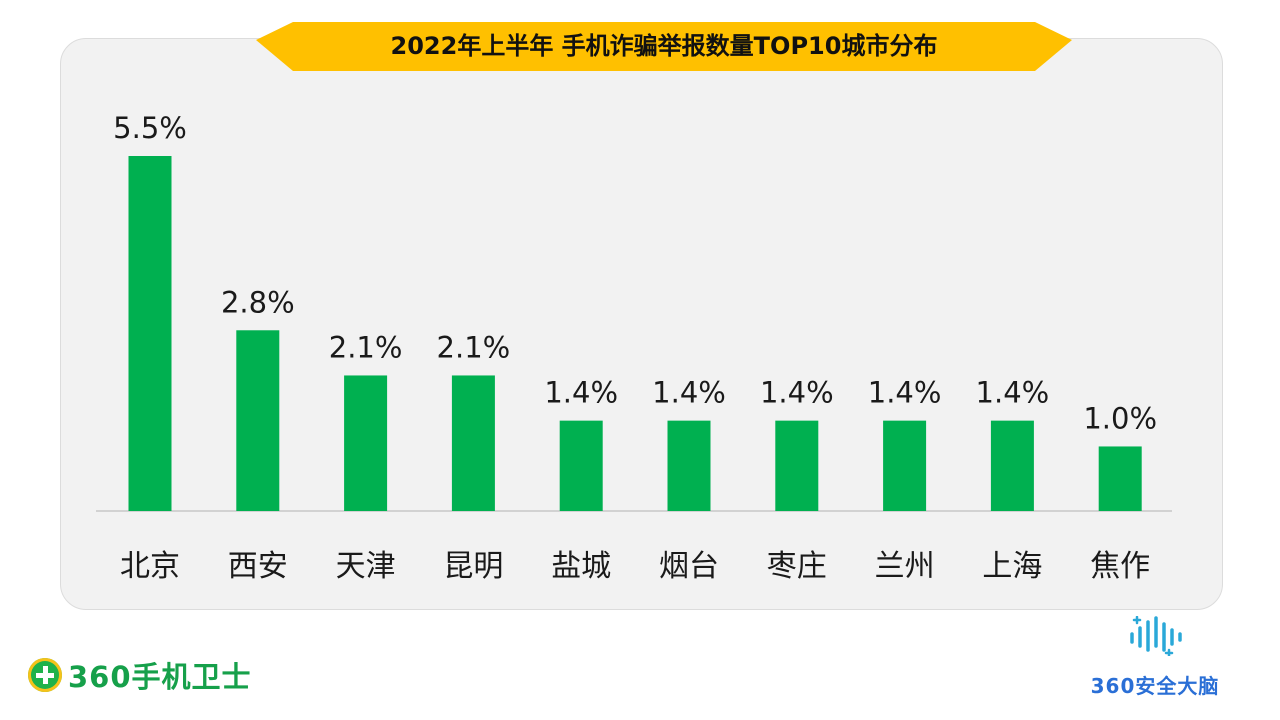  What do you see at coordinates (1120, 418) in the screenshot?
I see `value-label-9: 1.0%` at bounding box center [1120, 418].